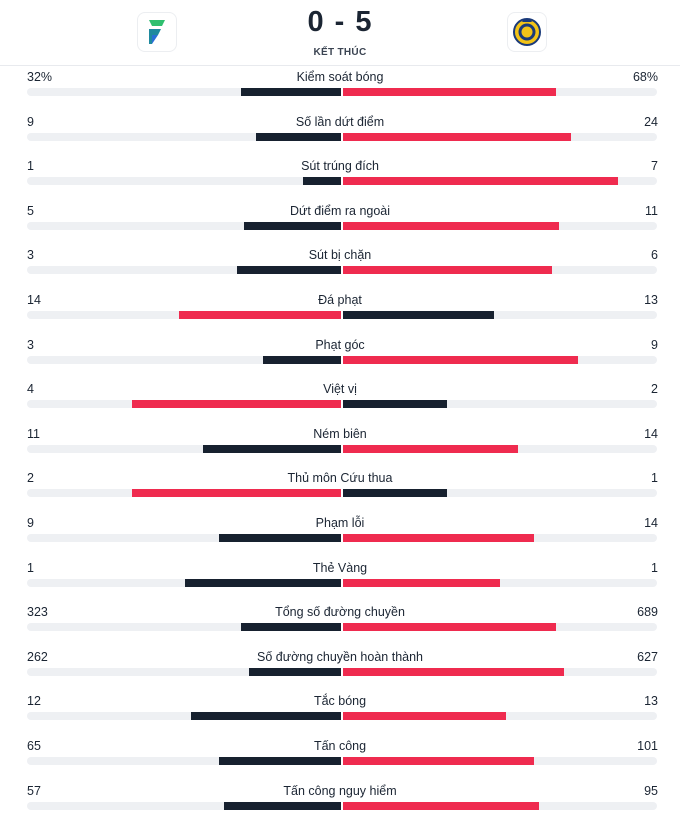  What do you see at coordinates (645, 77) in the screenshot?
I see `away-stat-value: 68%` at bounding box center [645, 77].